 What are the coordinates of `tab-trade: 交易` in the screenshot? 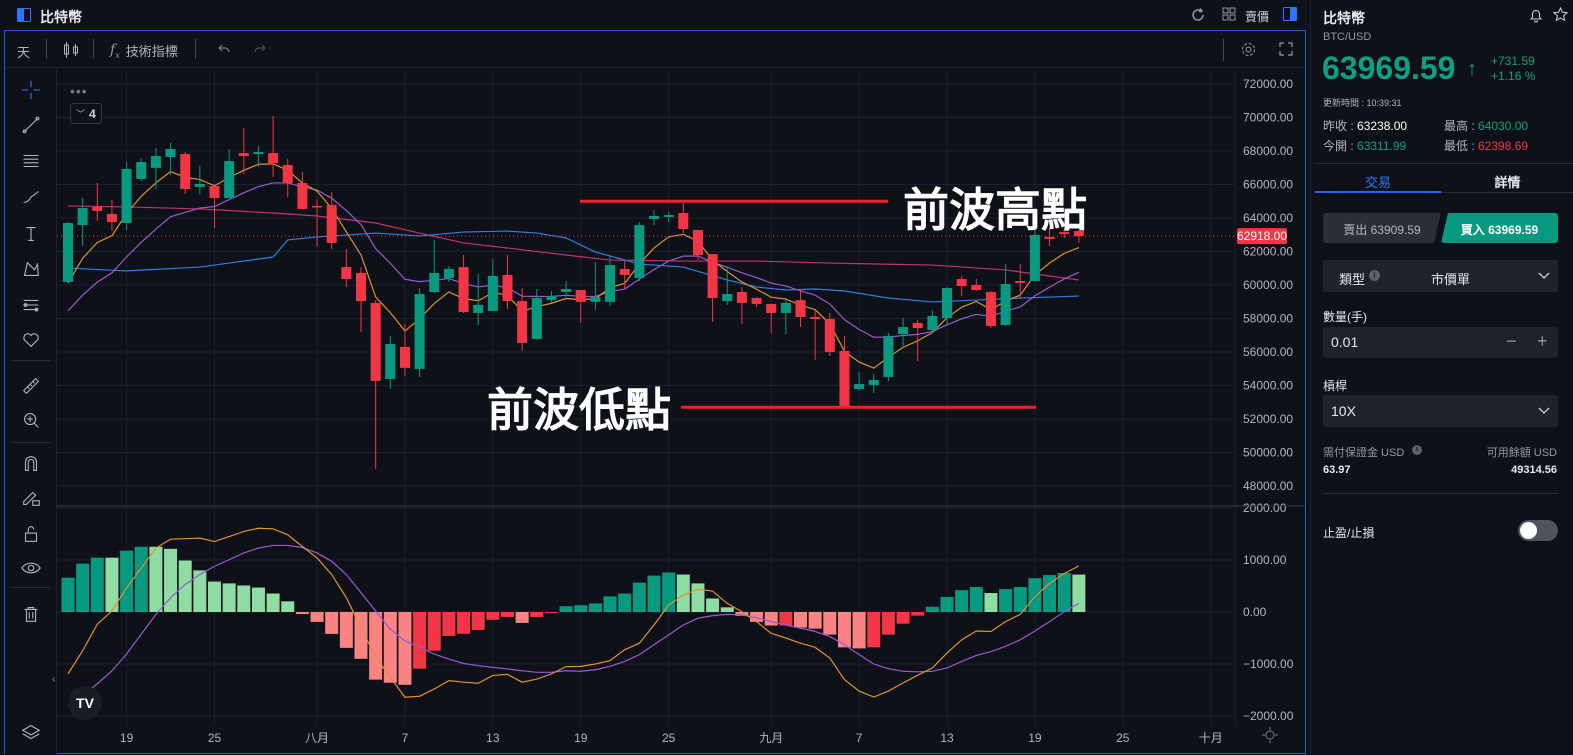 It's located at (1378, 178).